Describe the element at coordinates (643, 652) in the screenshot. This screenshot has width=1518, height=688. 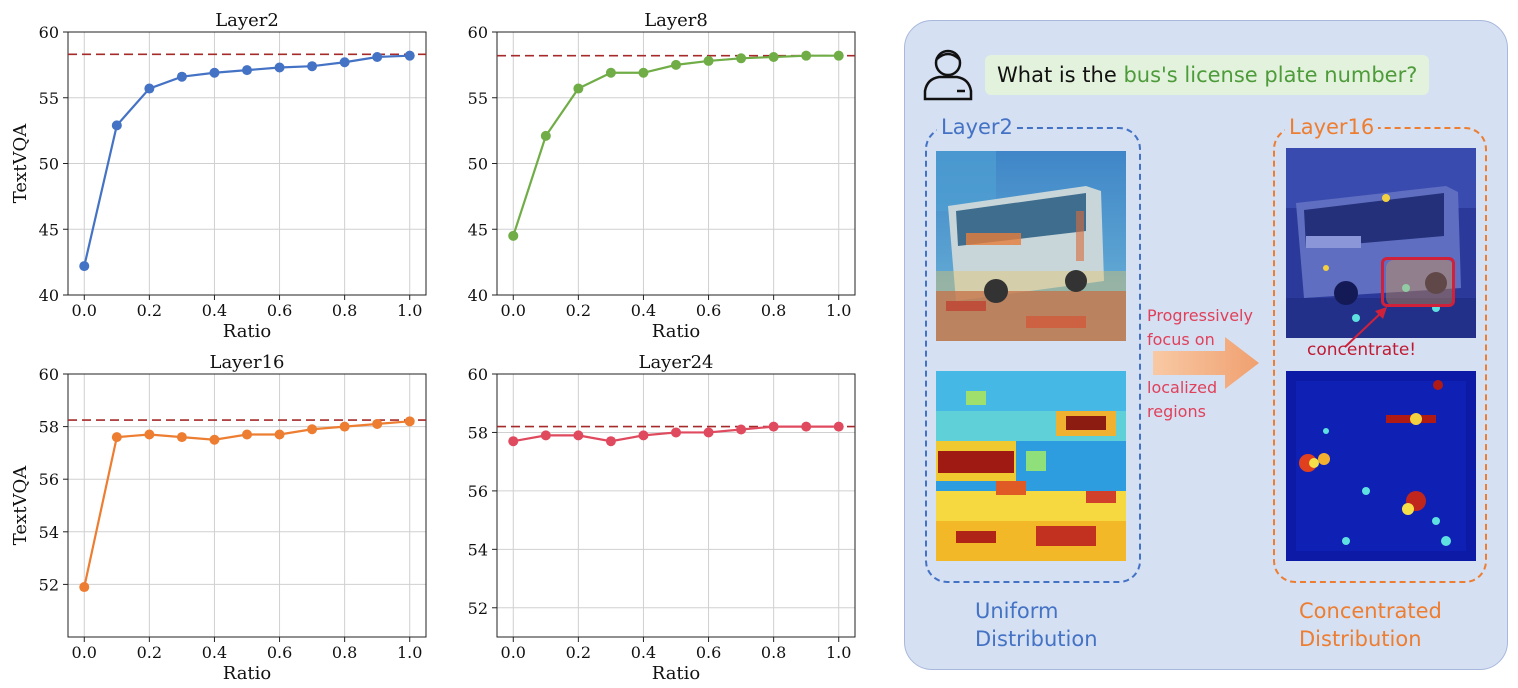
I see `chart4-xtick-label: 0.4` at that location.